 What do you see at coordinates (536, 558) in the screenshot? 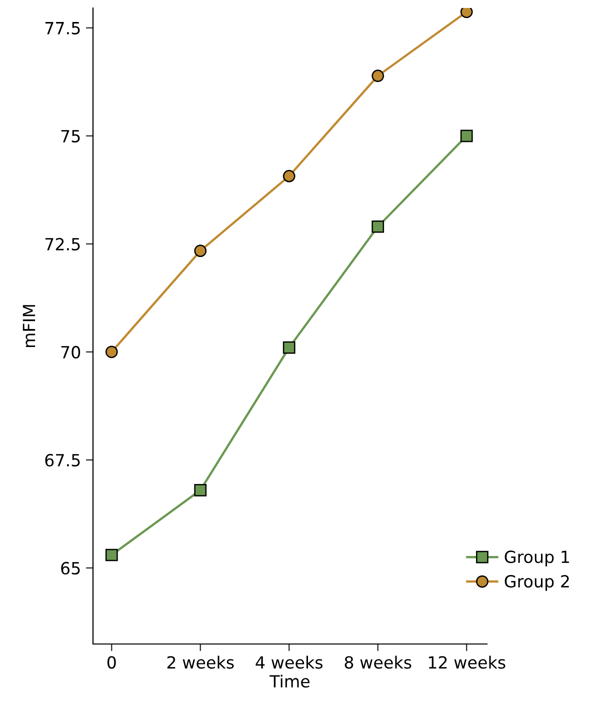
I see `legend-label: Group 1` at bounding box center [536, 558].